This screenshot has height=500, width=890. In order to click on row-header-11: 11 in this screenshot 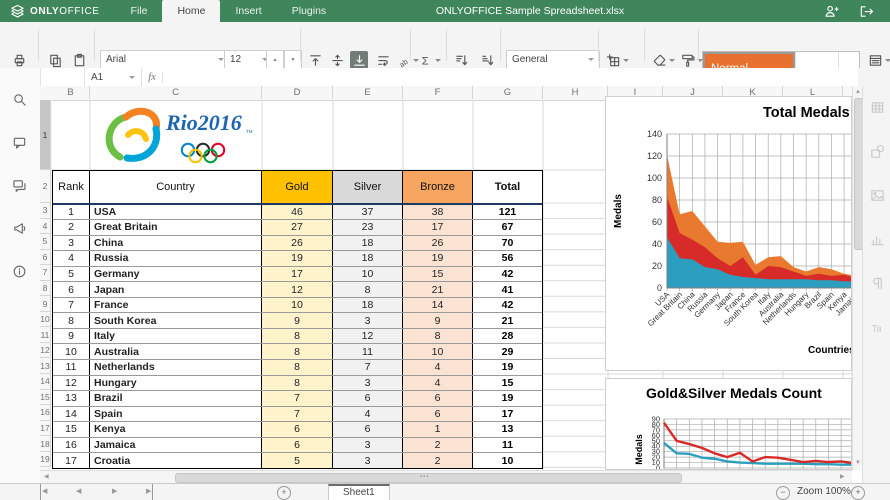, I will do `click(45, 335)`.